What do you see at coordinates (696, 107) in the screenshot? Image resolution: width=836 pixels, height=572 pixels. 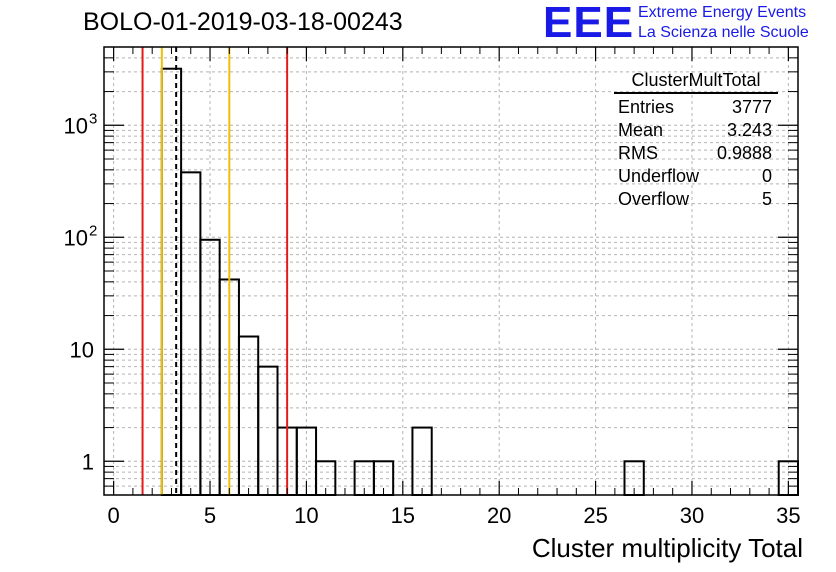 I see `stats-row-entries: Entries 3777` at bounding box center [696, 107].